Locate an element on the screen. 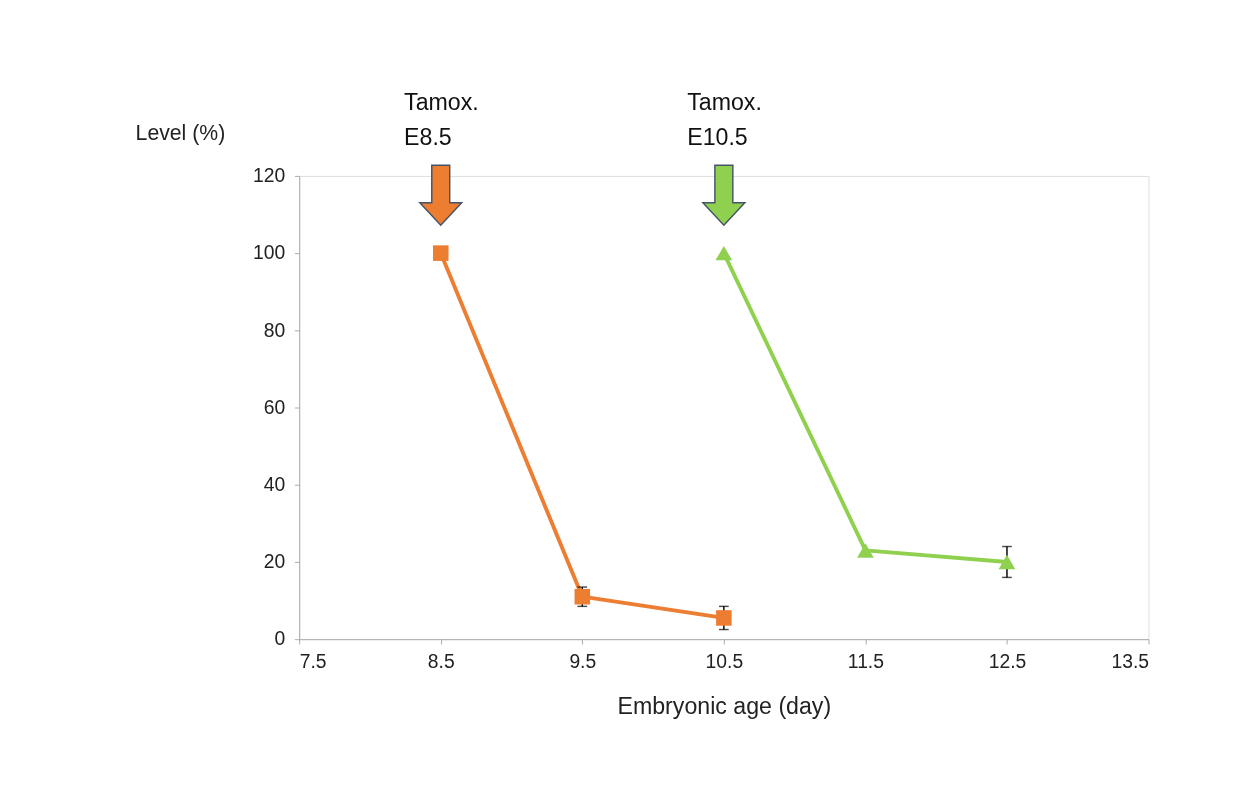 The height and width of the screenshot is (794, 1246). x-tick-label: 10.5 is located at coordinates (724, 661).